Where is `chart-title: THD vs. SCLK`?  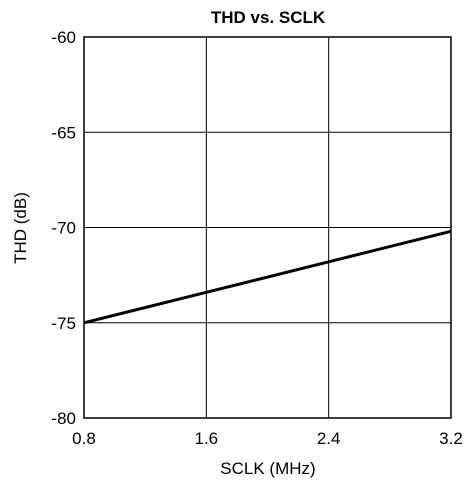 chart-title: THD vs. SCLK is located at coordinates (268, 17).